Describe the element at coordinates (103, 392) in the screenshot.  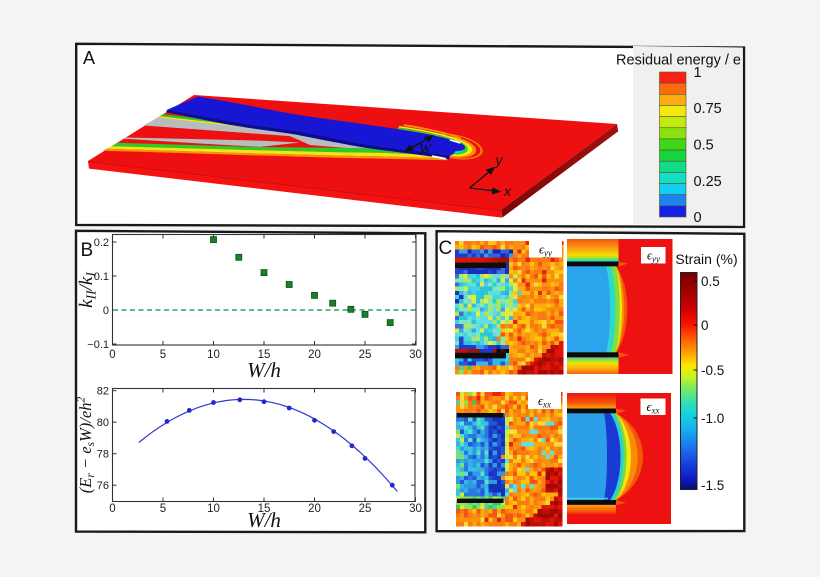
I see `svg-text: 82` at that location.